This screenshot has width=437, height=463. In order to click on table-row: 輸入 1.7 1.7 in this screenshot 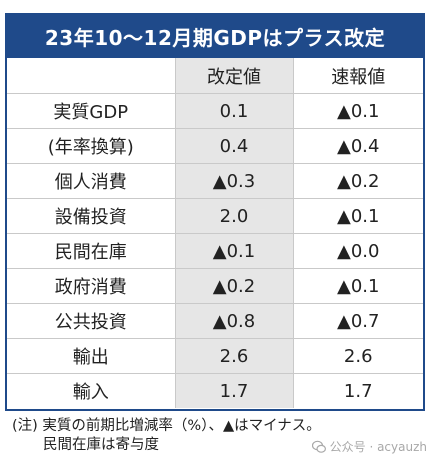, I will do `click(215, 390)`.